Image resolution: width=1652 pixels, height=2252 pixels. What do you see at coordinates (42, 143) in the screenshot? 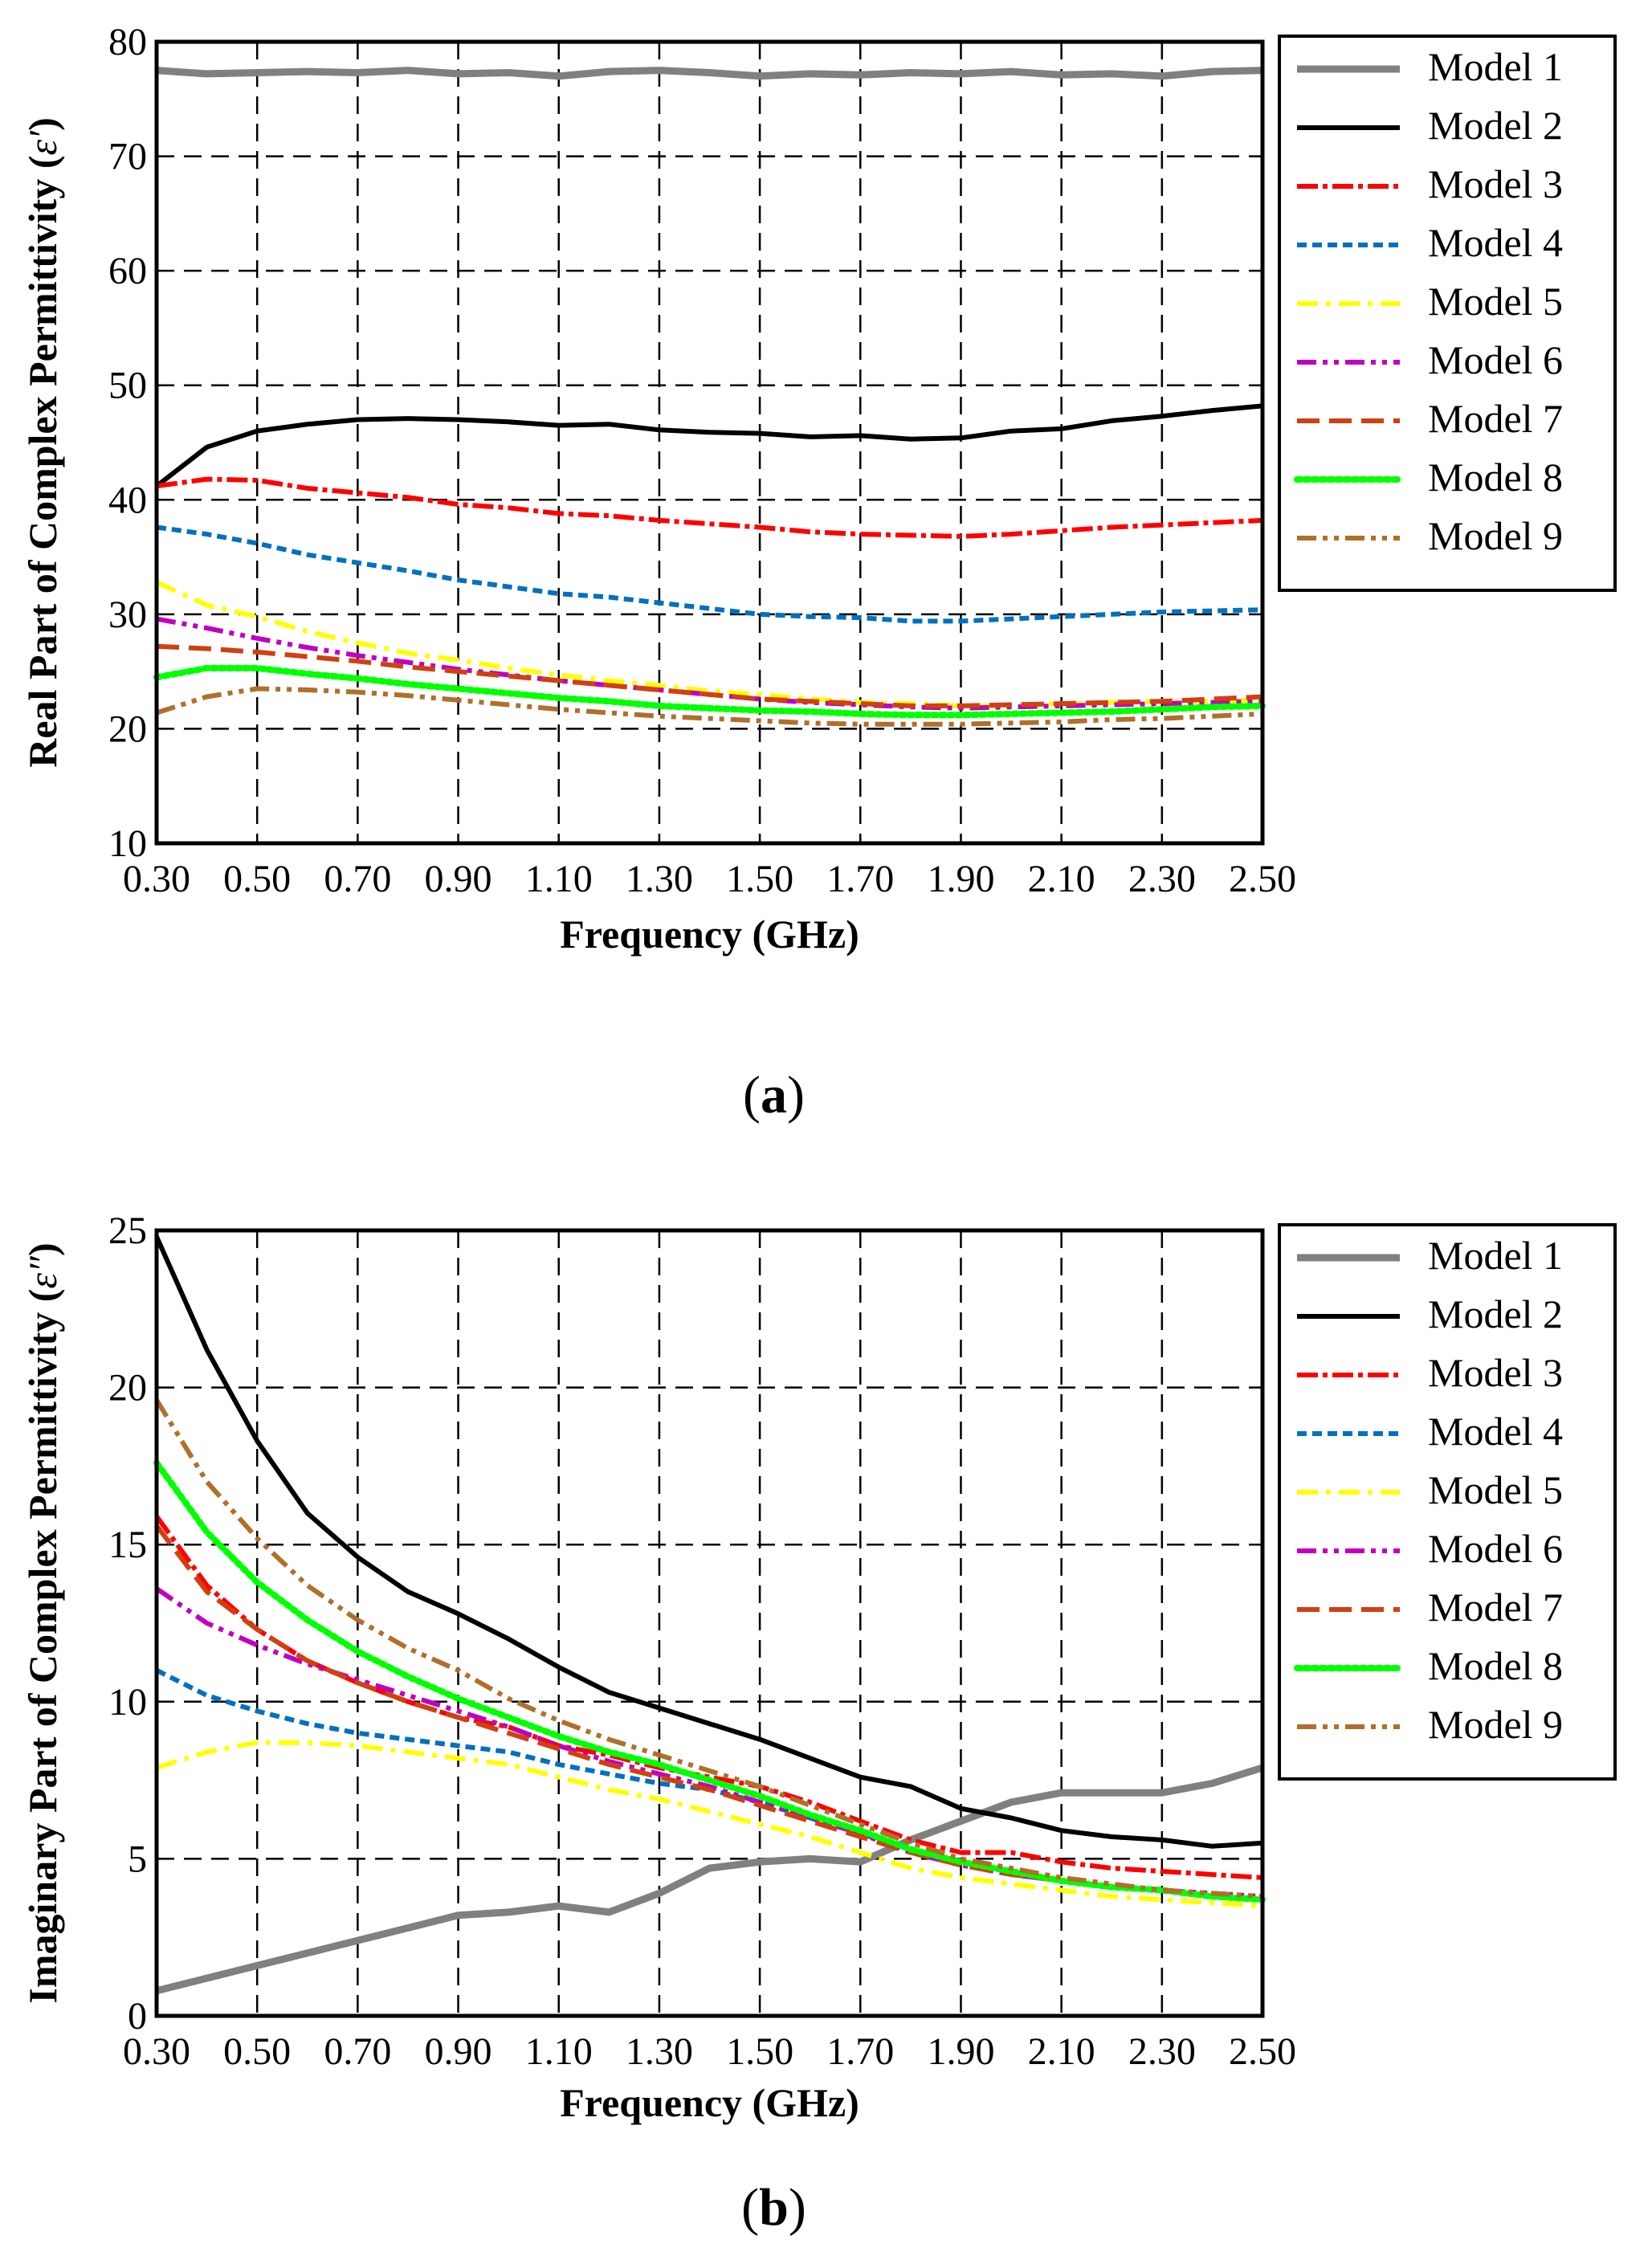
I see `c0-y-axis-title-symbol: ε′` at bounding box center [42, 143].